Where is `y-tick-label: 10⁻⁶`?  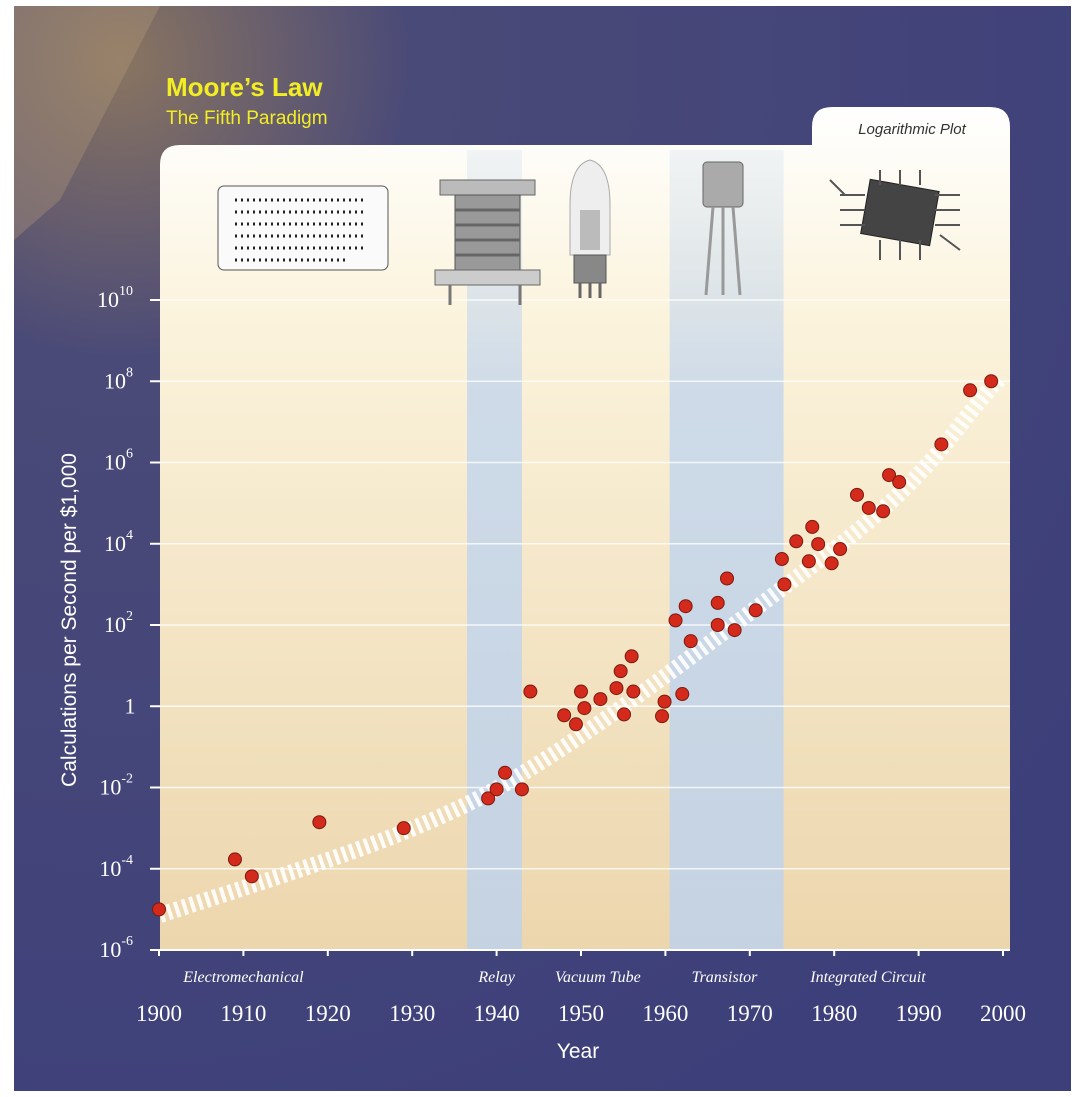
y-tick-label: 10⁻⁶ is located at coordinates (116, 948).